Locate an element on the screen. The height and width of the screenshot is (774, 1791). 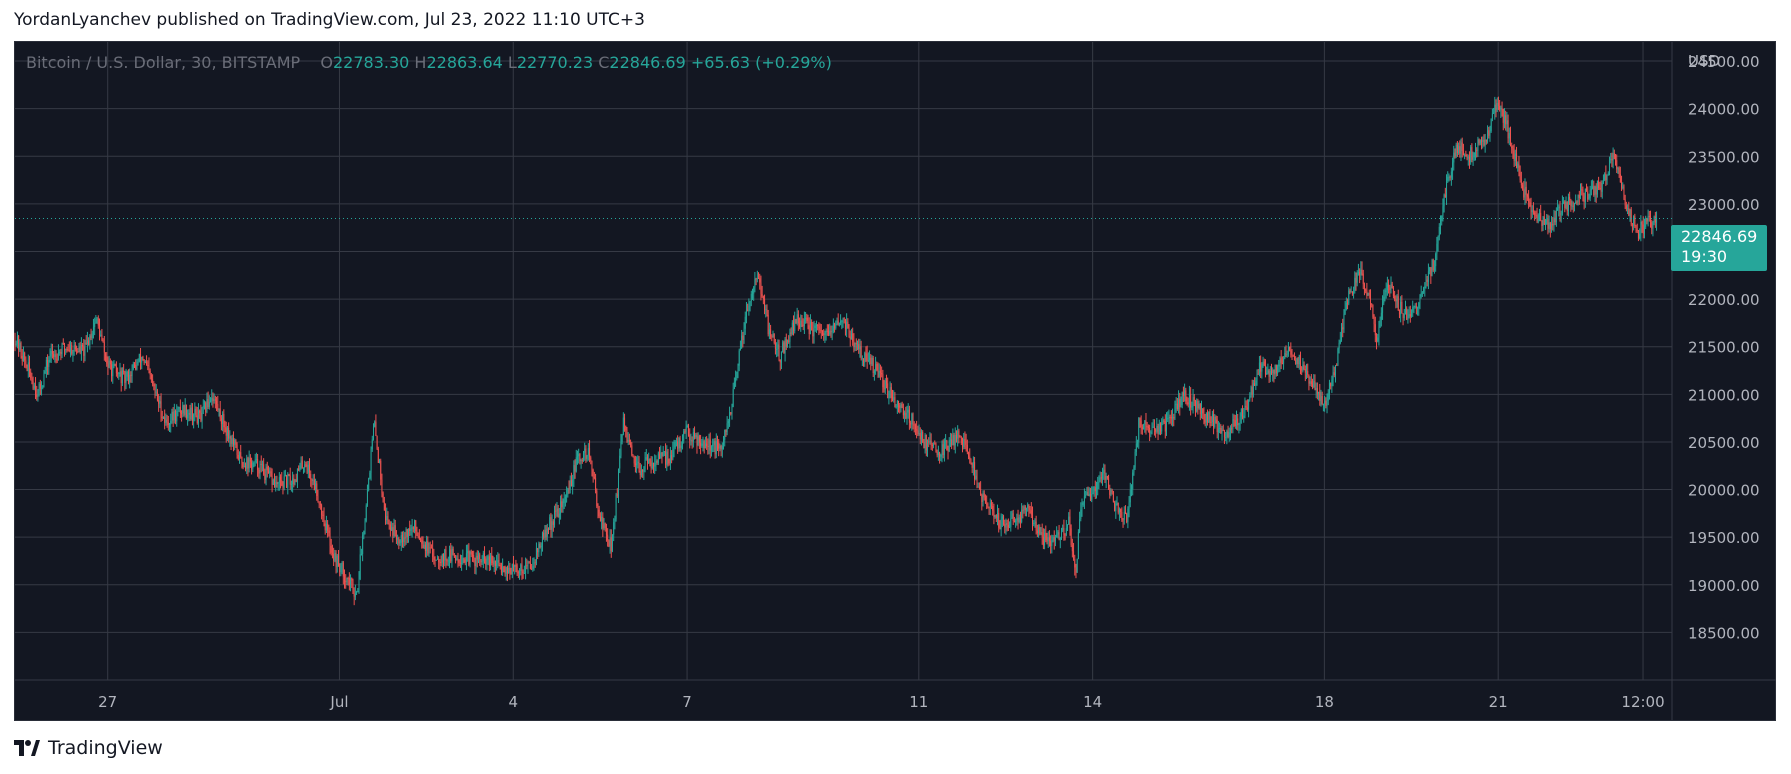
y-tick-label: 21500.00 is located at coordinates (1724, 348).